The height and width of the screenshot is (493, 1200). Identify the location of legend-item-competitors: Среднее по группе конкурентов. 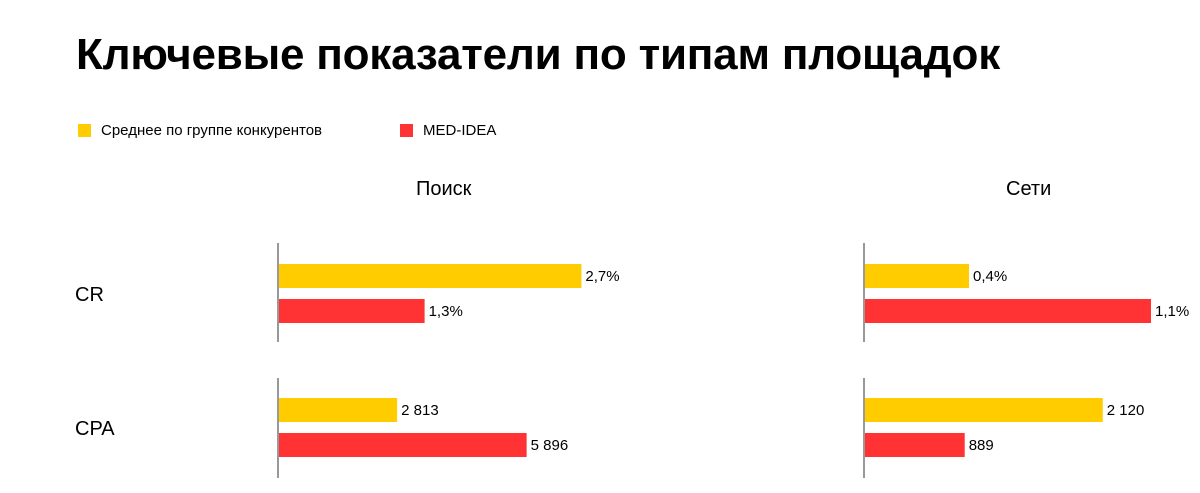
(200, 130).